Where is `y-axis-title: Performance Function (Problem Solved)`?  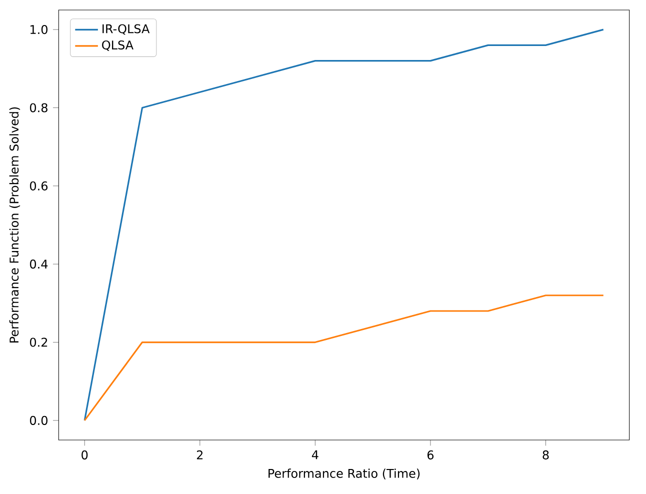
y-axis-title: Performance Function (Problem Solved) is located at coordinates (14, 225).